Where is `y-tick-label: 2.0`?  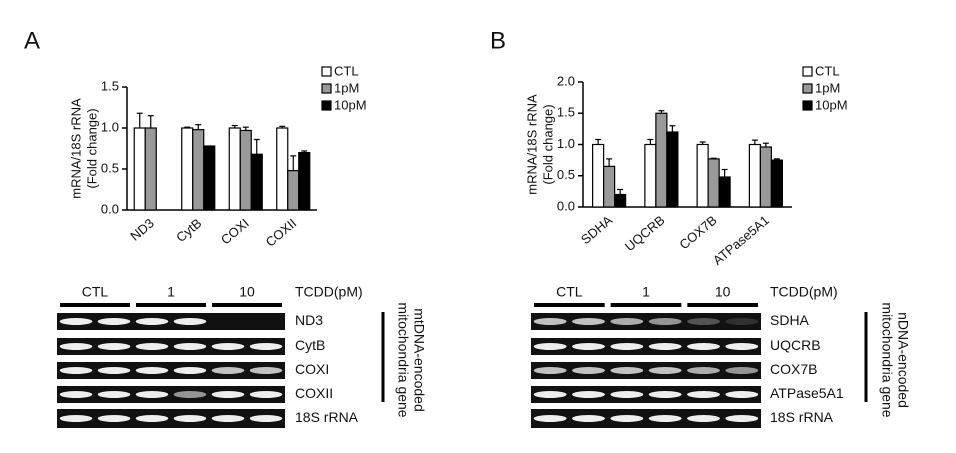
y-tick-label: 2.0 is located at coordinates (566, 80).